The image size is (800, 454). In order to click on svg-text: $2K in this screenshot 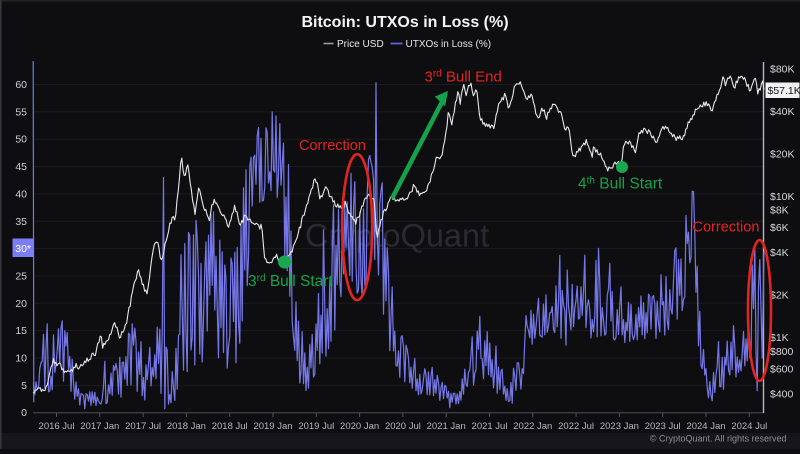, I will do `click(779, 296)`.